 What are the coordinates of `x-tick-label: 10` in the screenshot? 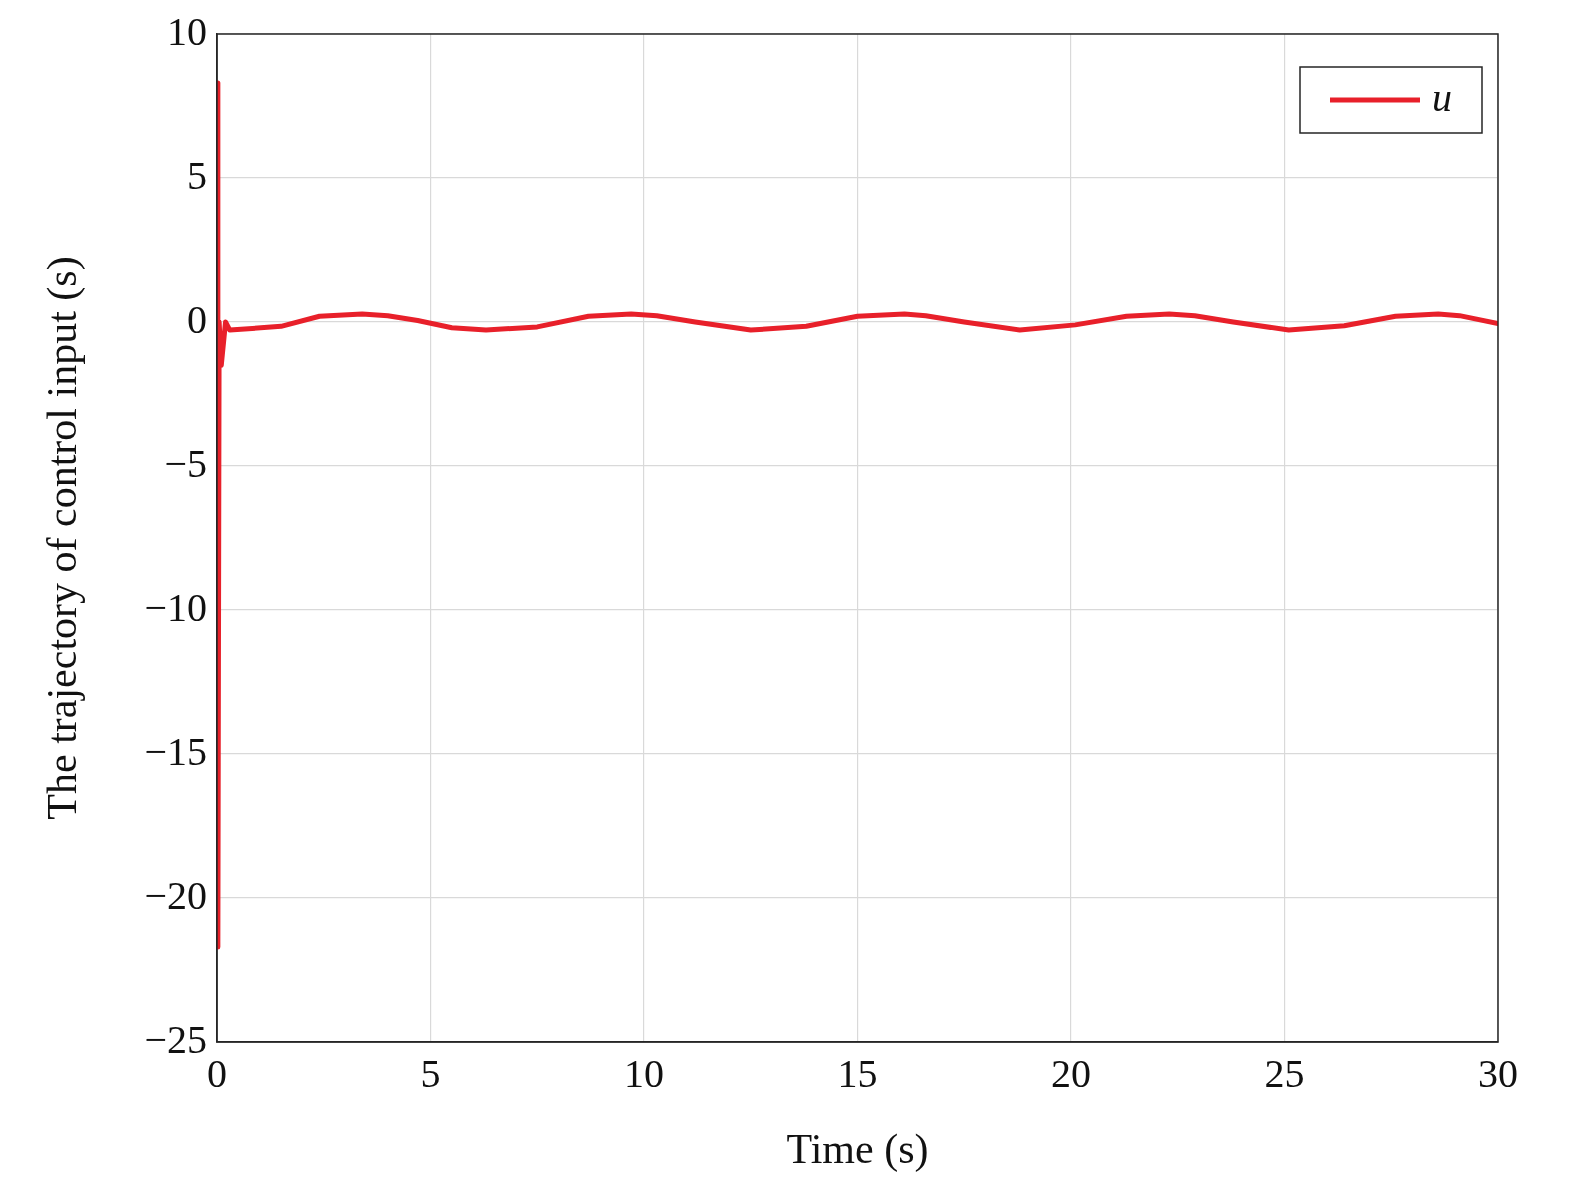 It's located at (644, 1073).